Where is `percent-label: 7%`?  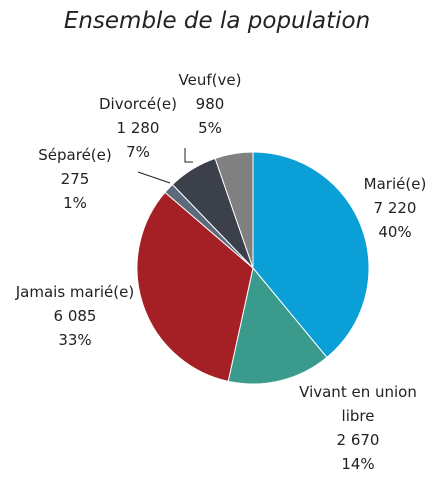
percent-label: 7% is located at coordinates (138, 152).